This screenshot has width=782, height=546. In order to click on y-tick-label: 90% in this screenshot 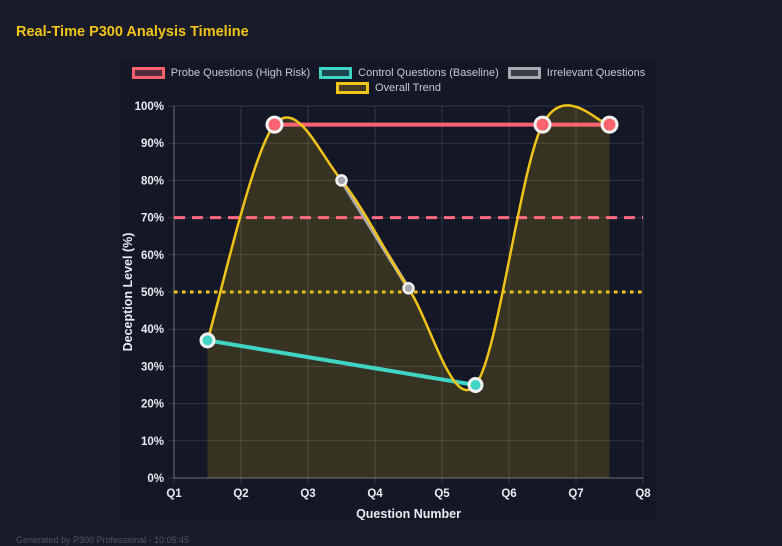, I will do `click(152, 144)`.